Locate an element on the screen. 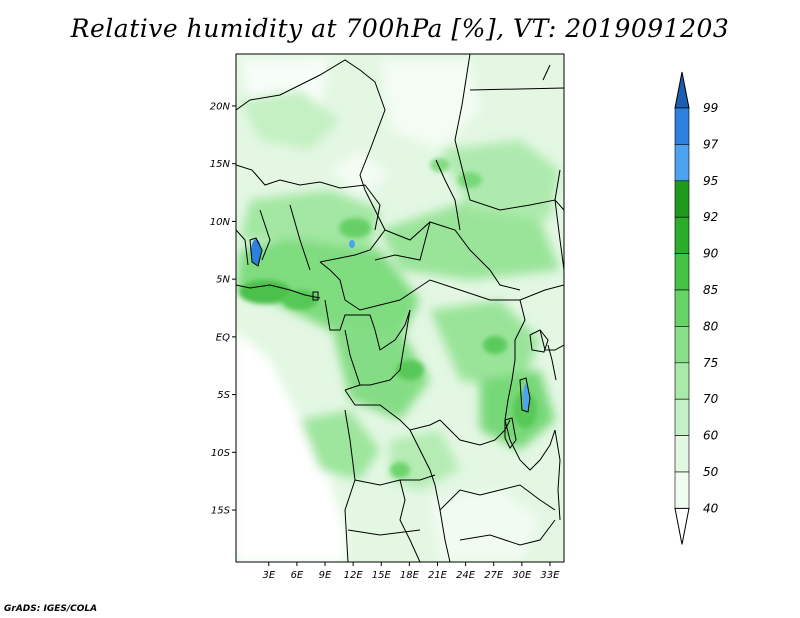 This screenshot has width=800, height=618. lon-tick-label: 27E is located at coordinates (494, 575).